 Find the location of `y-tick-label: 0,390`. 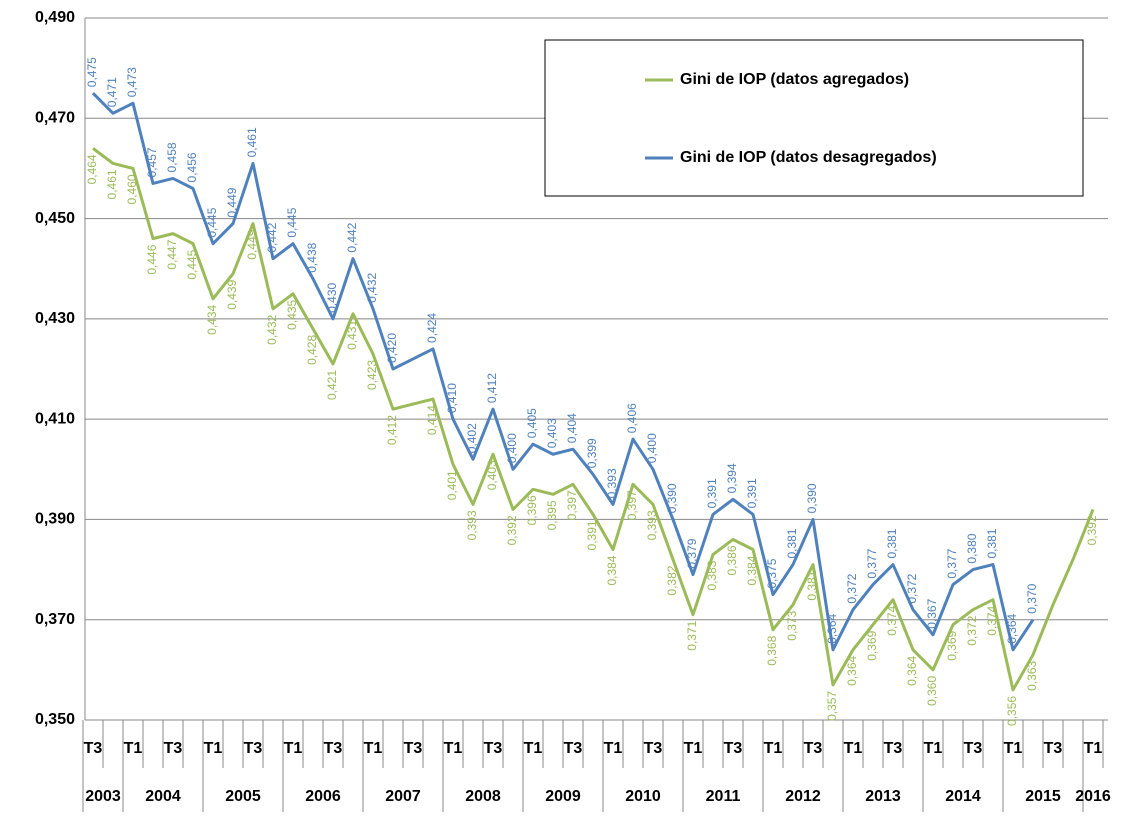

y-tick-label: 0,390 is located at coordinates (55, 519).